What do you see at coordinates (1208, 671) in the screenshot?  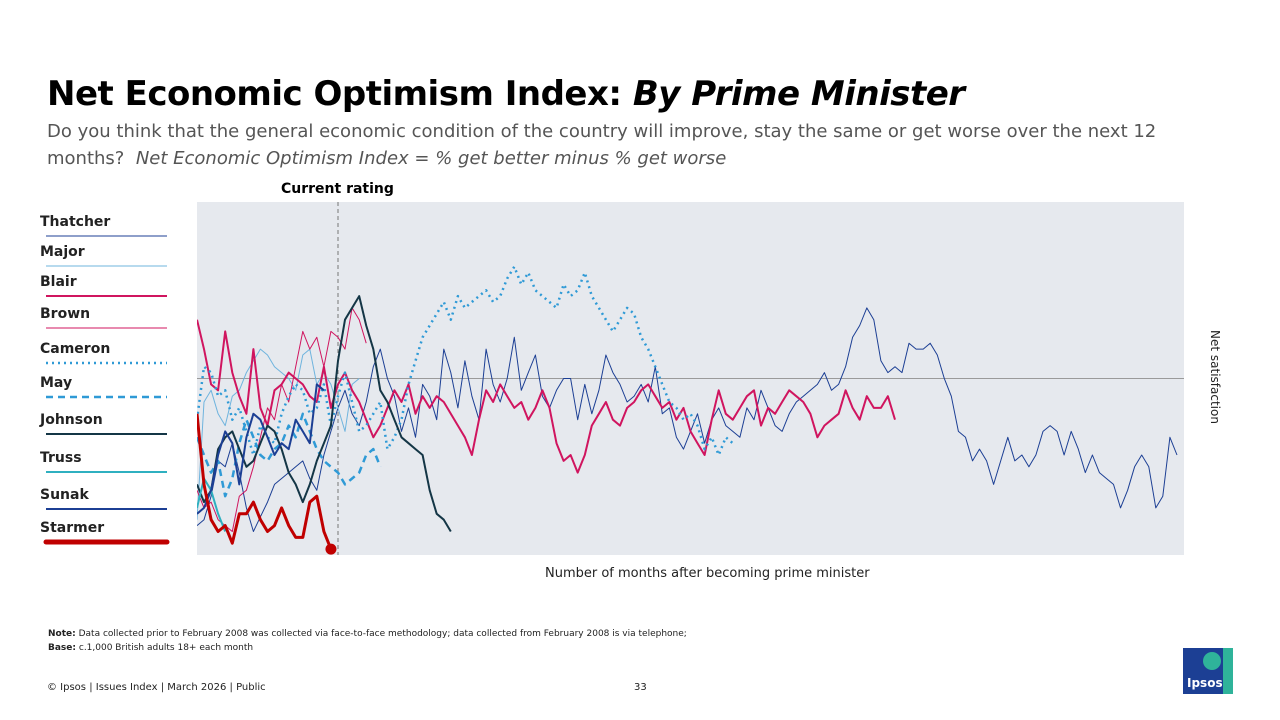 I see `ipsos-logo: Ipsos` at bounding box center [1208, 671].